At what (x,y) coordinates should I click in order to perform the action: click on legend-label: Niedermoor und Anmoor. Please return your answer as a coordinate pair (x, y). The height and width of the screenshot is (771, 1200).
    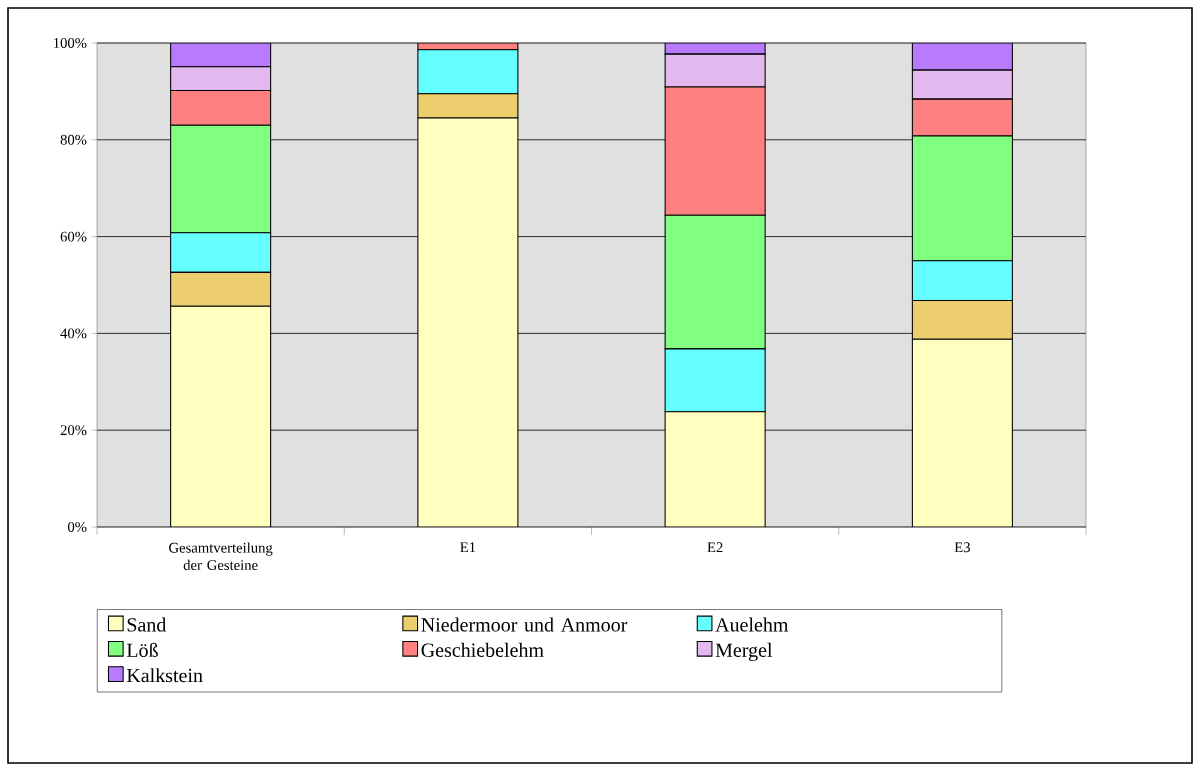
    Looking at the image, I should click on (524, 624).